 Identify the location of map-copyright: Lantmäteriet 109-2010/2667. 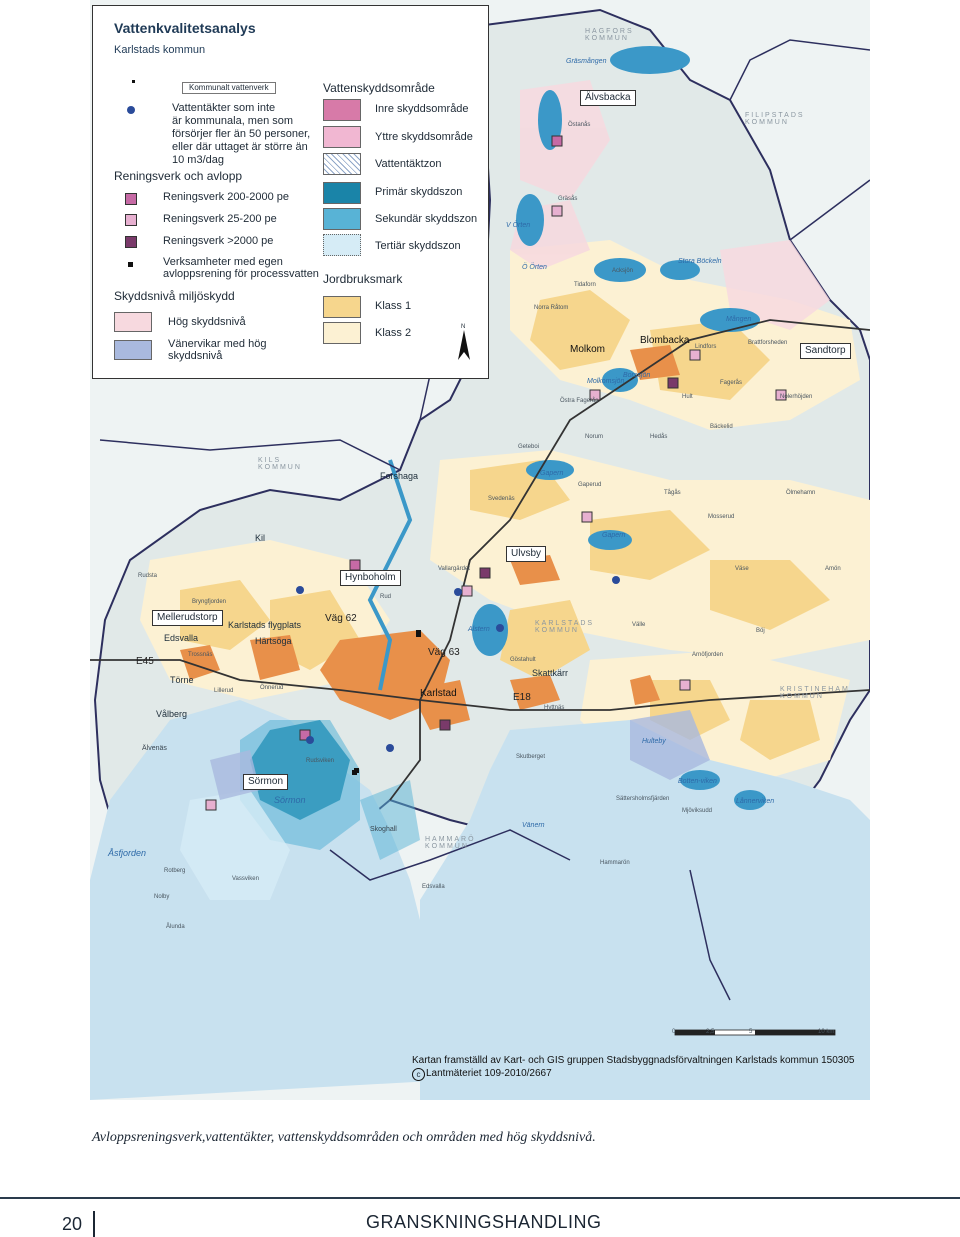
(489, 1073).